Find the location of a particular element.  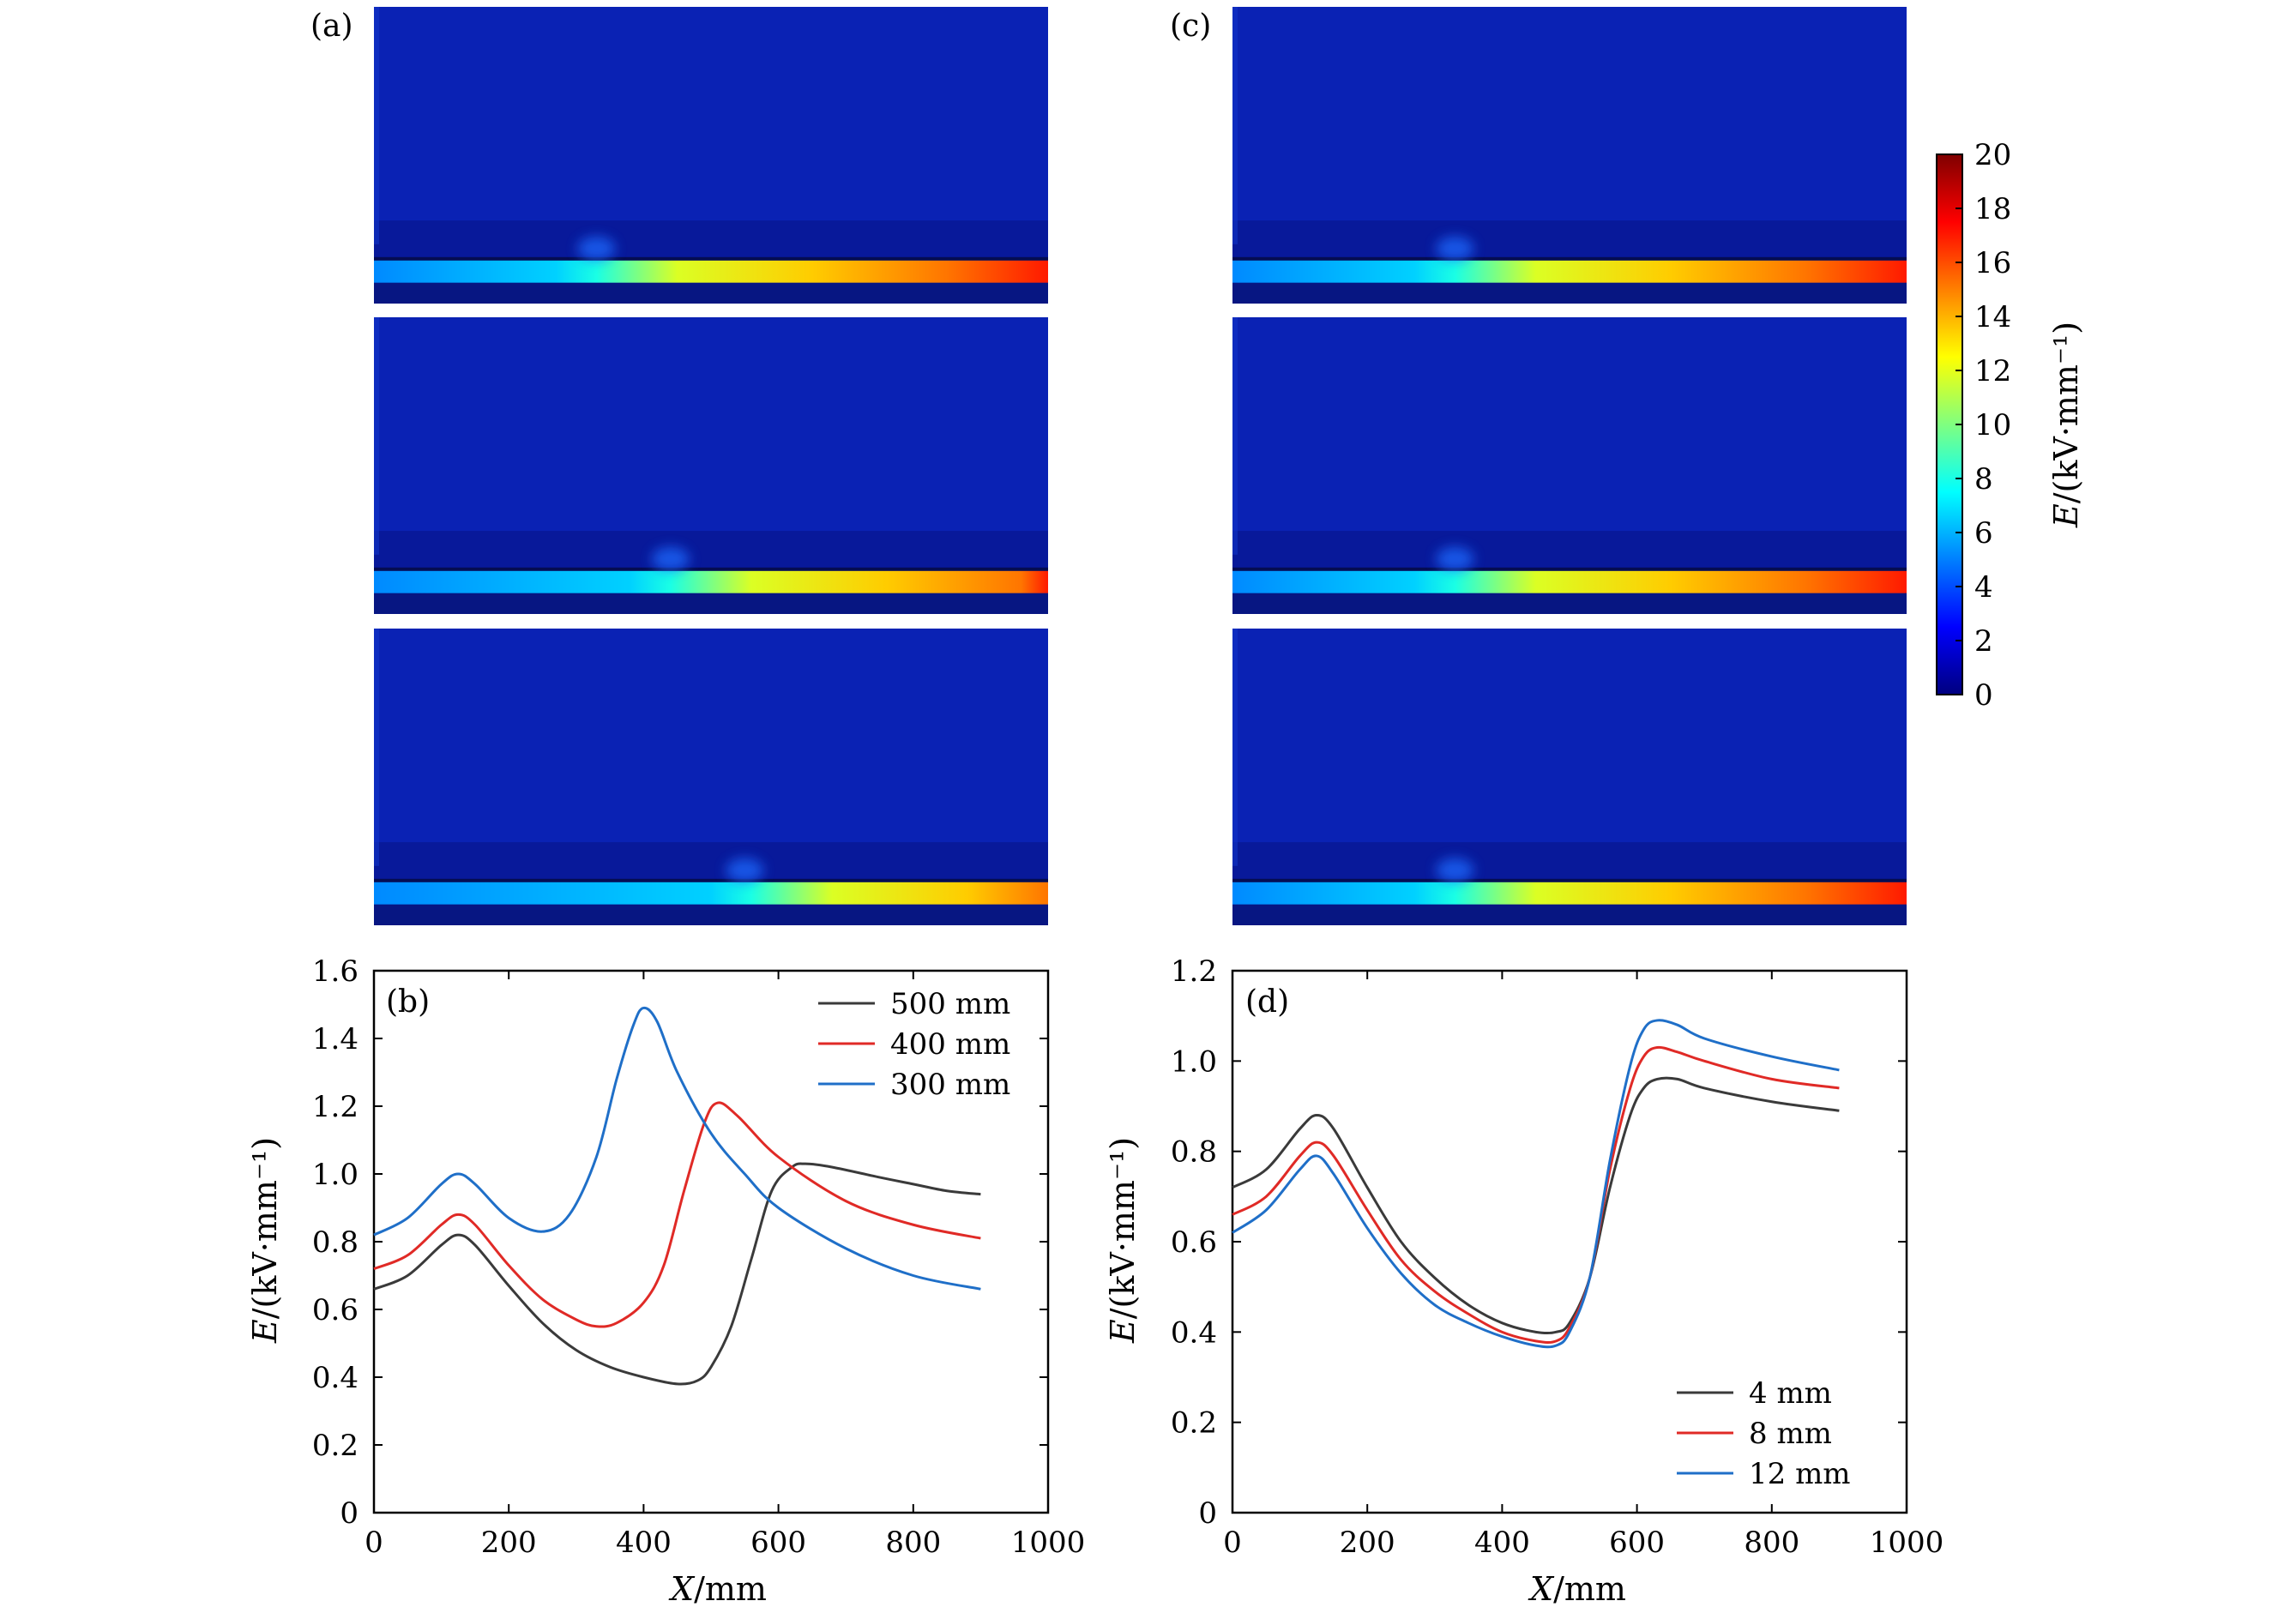

x-axis-title-var-d: X is located at coordinates (1541, 1588).